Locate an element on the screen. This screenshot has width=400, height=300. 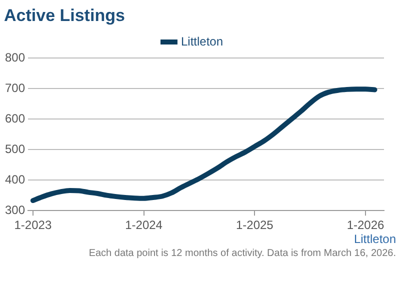
text: Littleton is located at coordinates (374, 239).